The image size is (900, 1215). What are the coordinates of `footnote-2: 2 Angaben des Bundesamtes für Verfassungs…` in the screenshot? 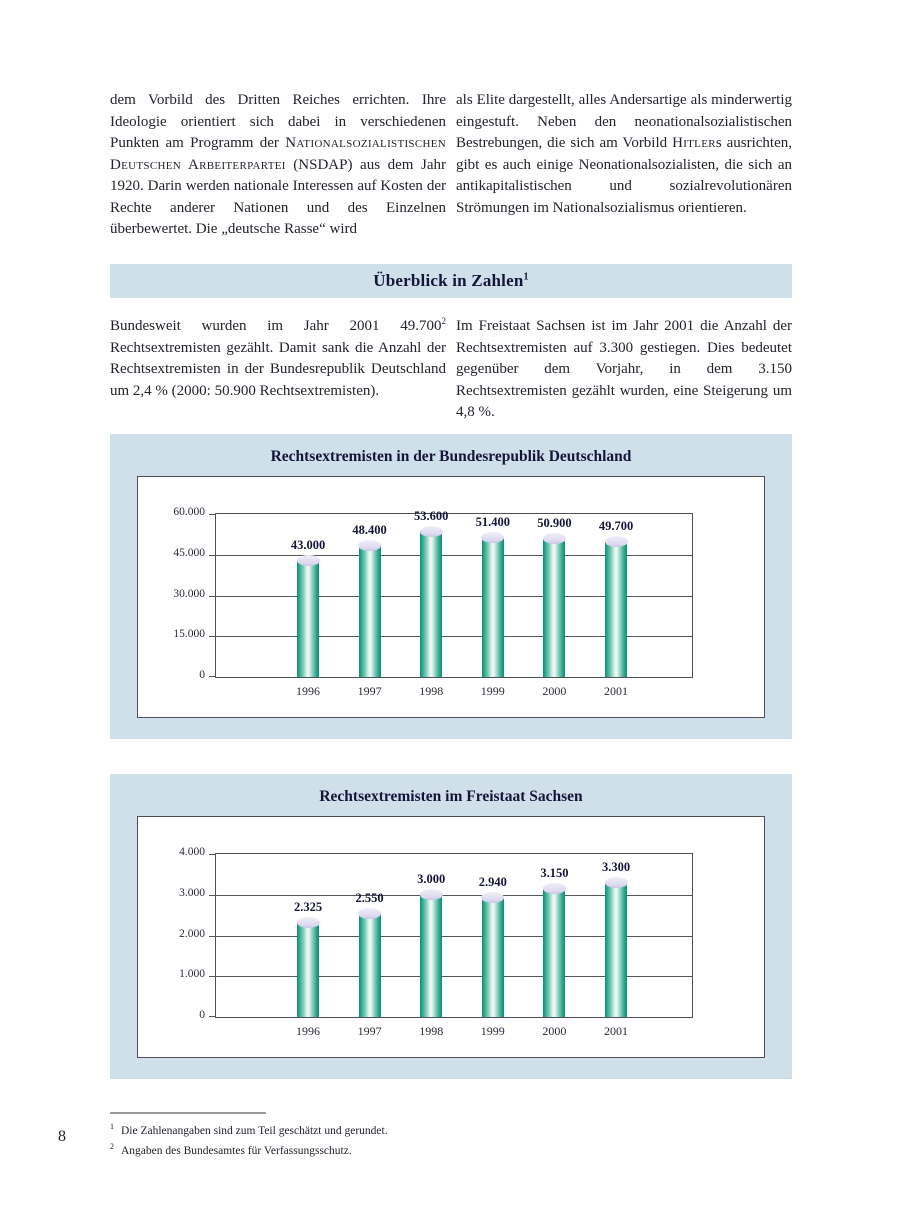 It's located at (390, 1149).